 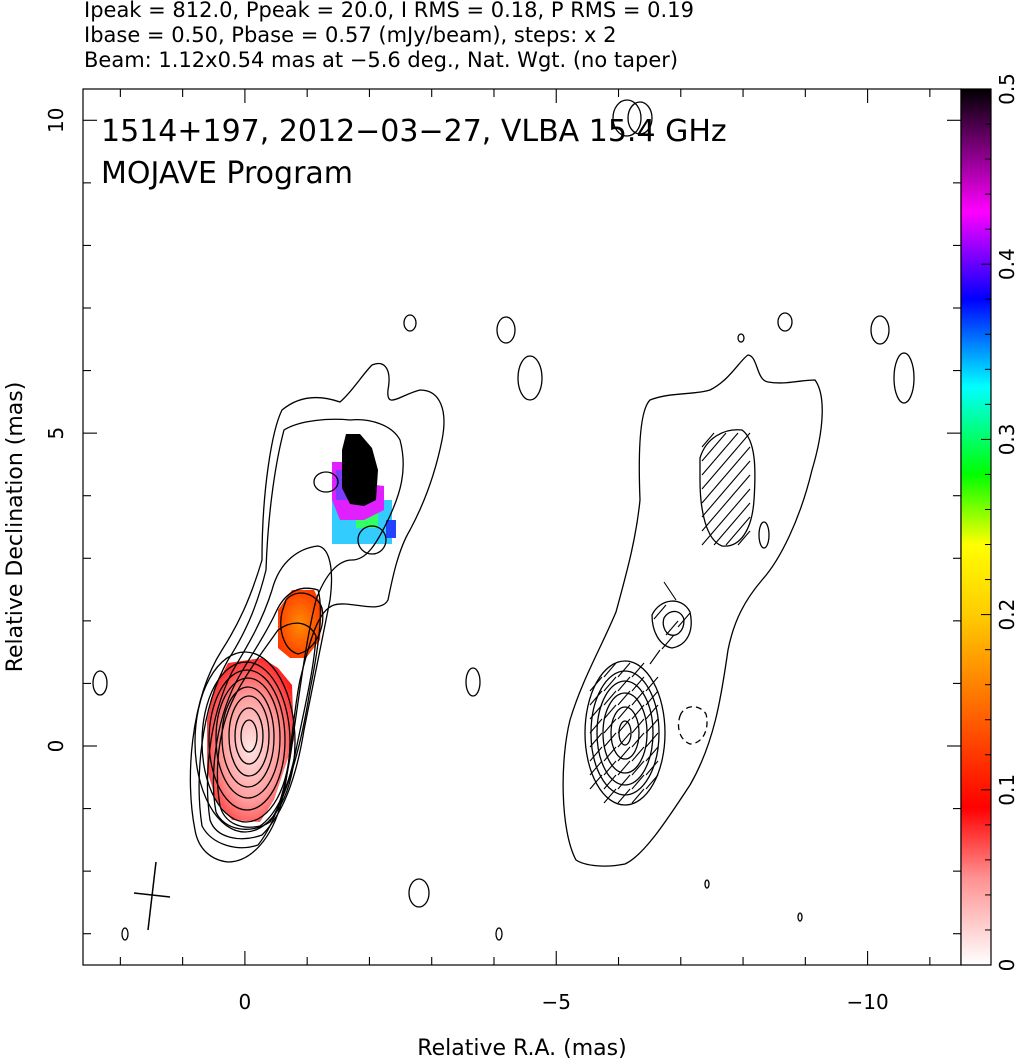 What do you see at coordinates (1007, 790) in the screenshot?
I see `colorbar-tick-label: 0.1` at bounding box center [1007, 790].